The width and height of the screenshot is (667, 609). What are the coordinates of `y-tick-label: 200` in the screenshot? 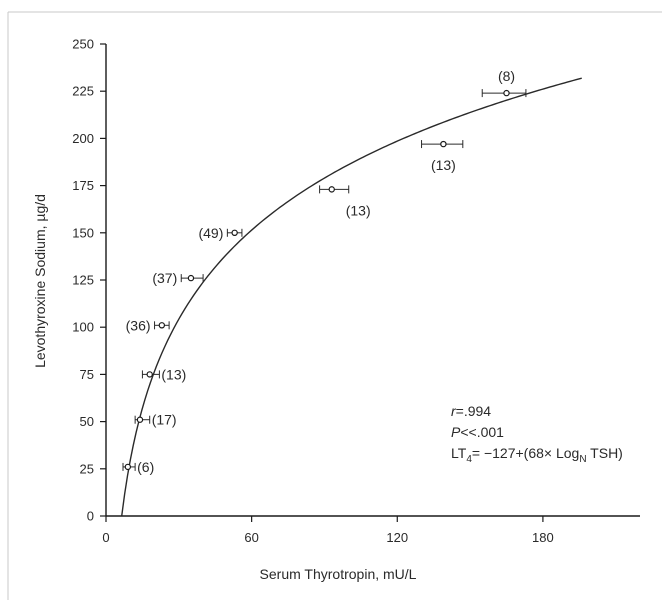 It's located at (83, 138).